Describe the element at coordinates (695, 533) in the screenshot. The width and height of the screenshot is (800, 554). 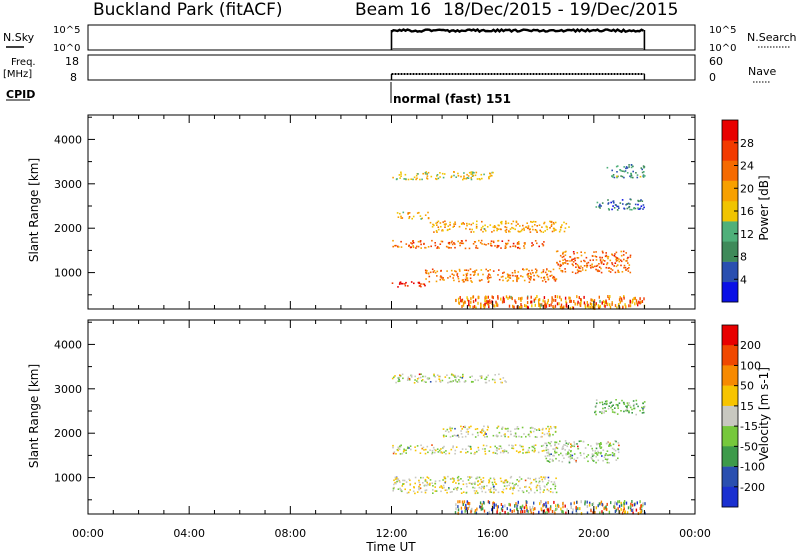
I see `time-tick-label: 00:00` at that location.